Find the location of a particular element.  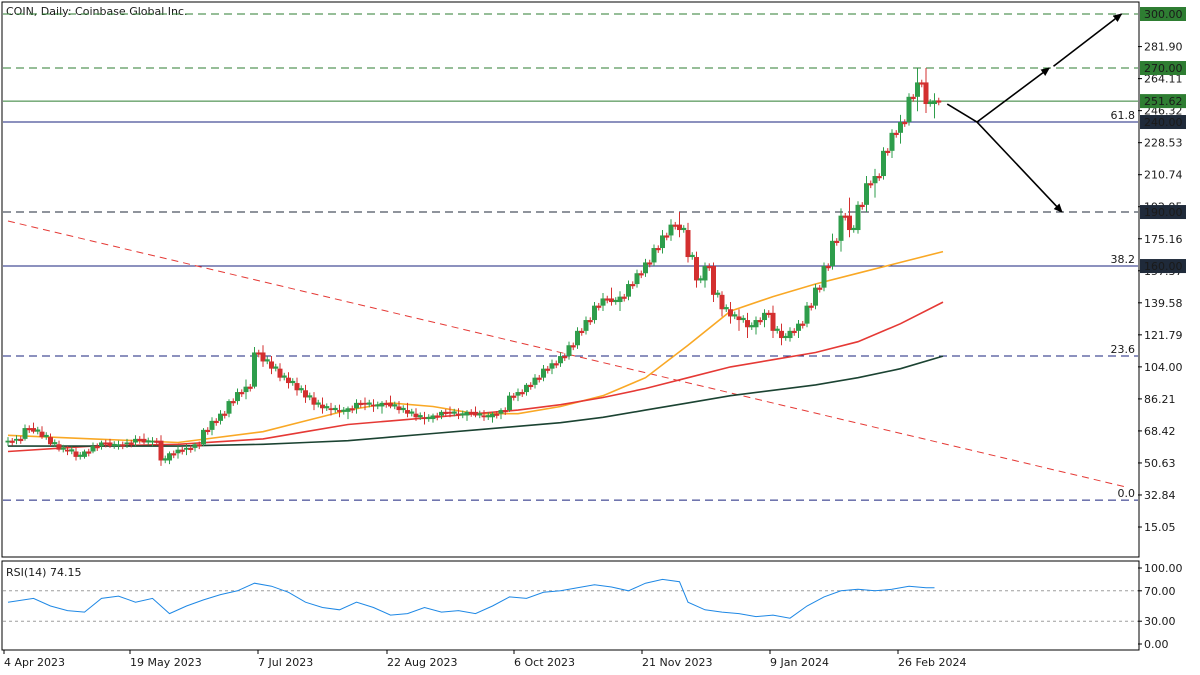

price-labels: 300.00 270.00 251.62 240.00 190.00 160.00 is located at coordinates (1163, 140).